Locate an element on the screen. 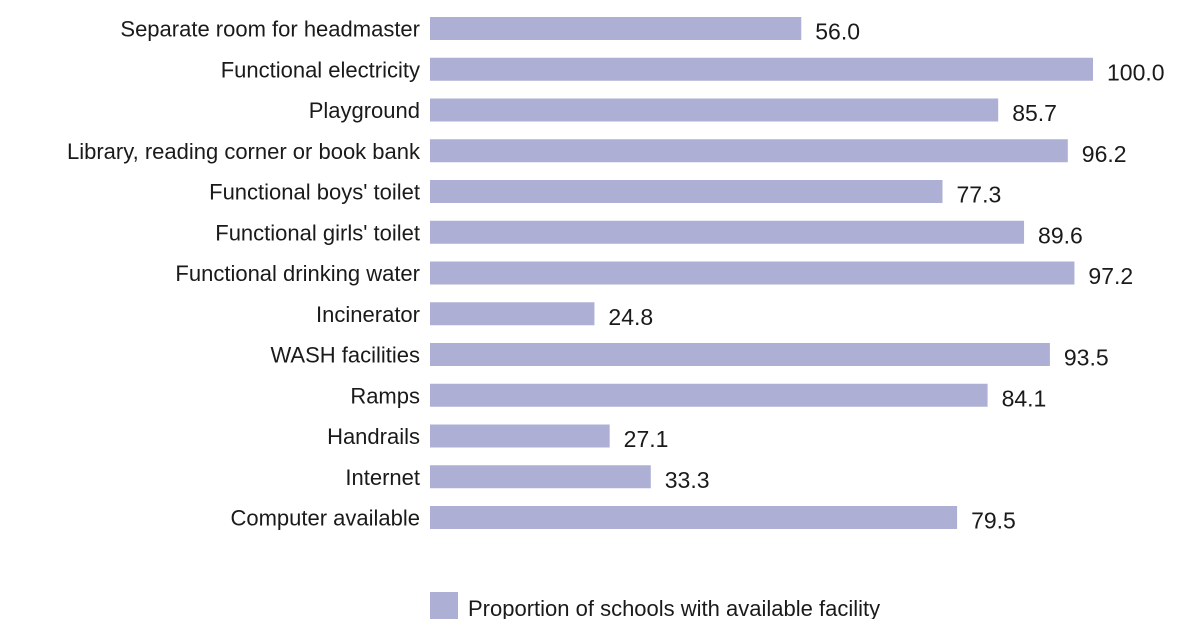  bar-value-label: 84.1 is located at coordinates (1024, 398).